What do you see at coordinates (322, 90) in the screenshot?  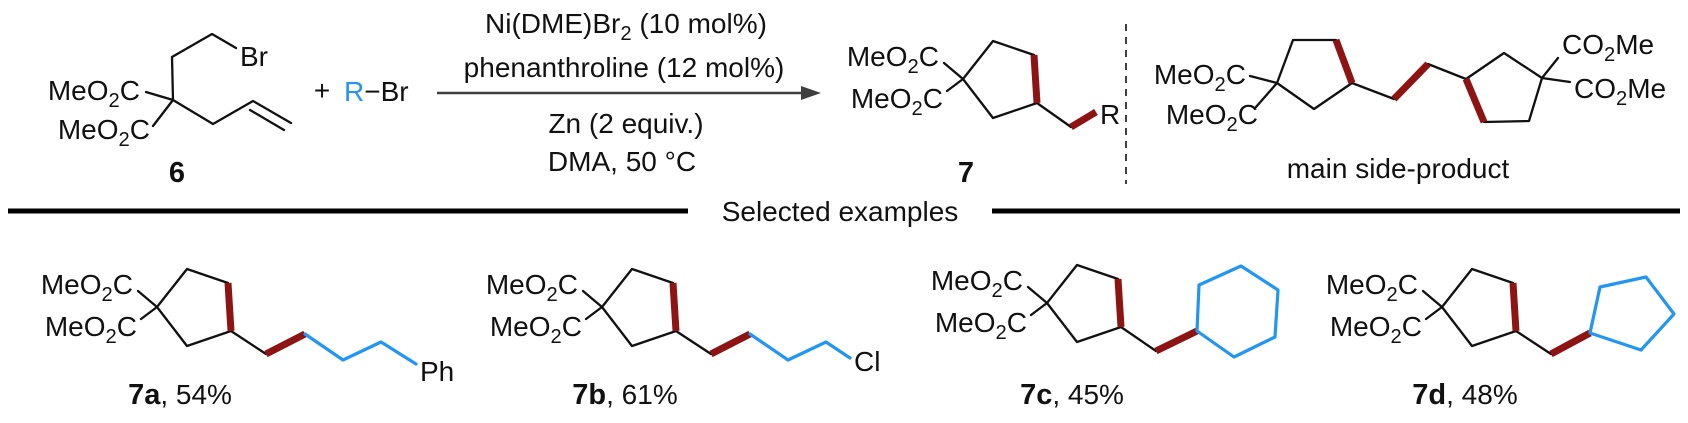 I see `plus-sign: +` at bounding box center [322, 90].